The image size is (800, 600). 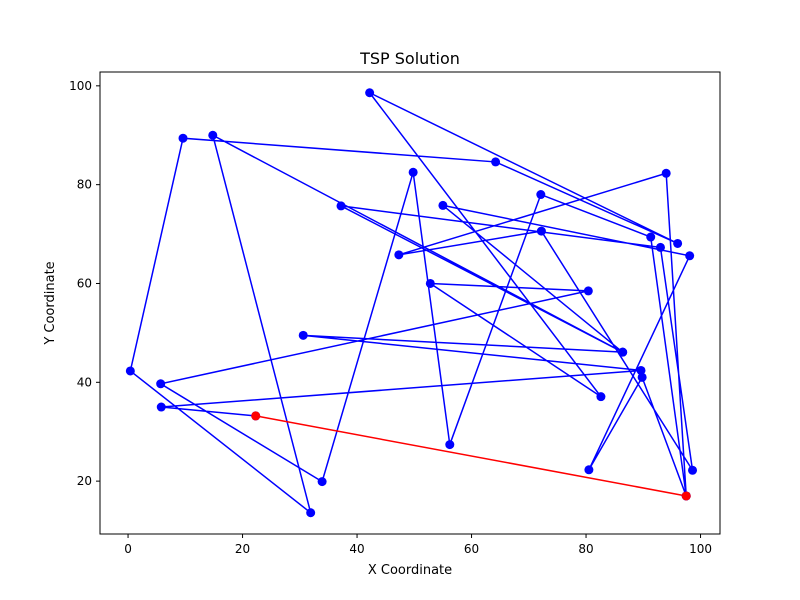 I want to click on chart-title: TSP Solution, so click(x=409, y=58).